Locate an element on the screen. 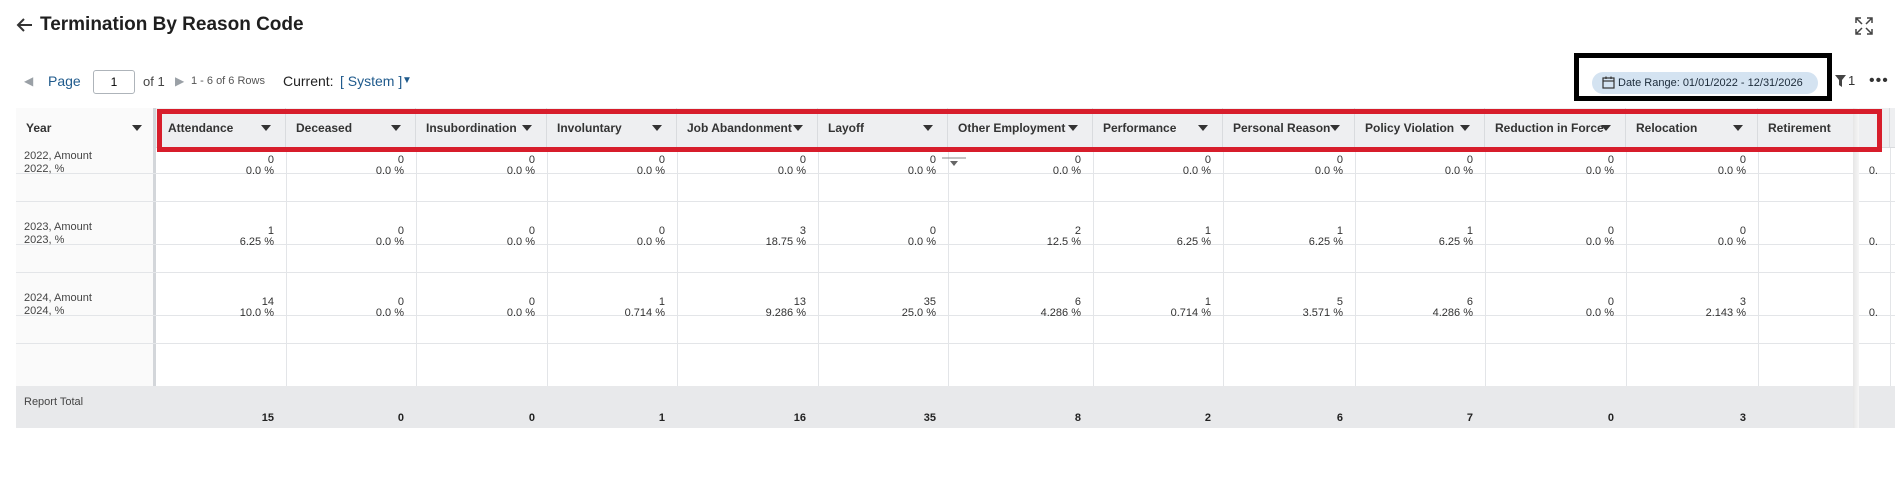  column-header-performance: Performance is located at coordinates (1158, 128).